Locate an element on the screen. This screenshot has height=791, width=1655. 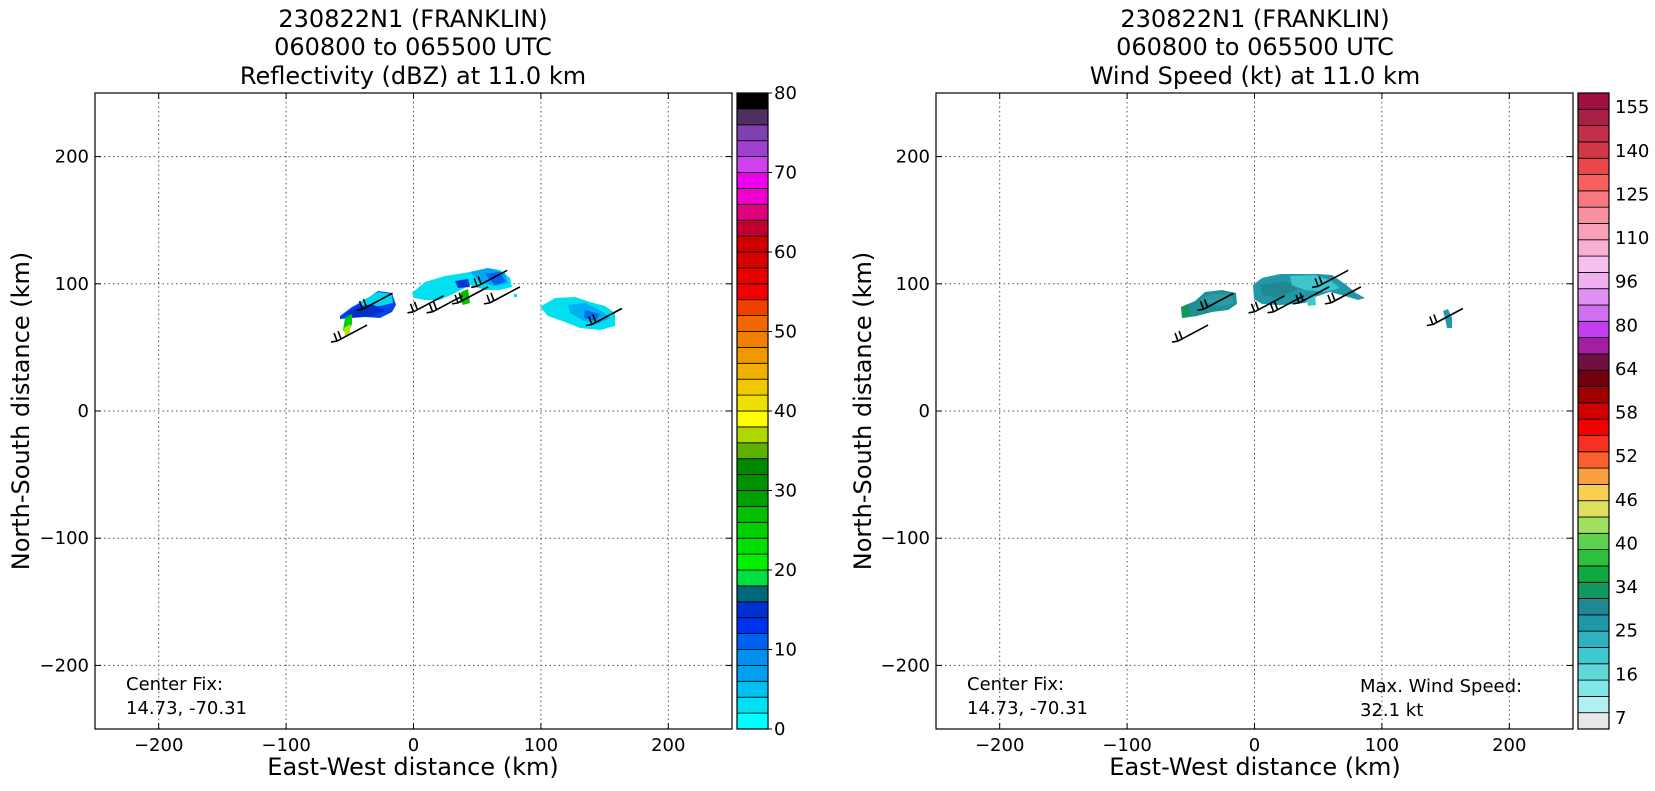
title-line-1: 230822N1 (FRANKLIN) is located at coordinates (412, 19).